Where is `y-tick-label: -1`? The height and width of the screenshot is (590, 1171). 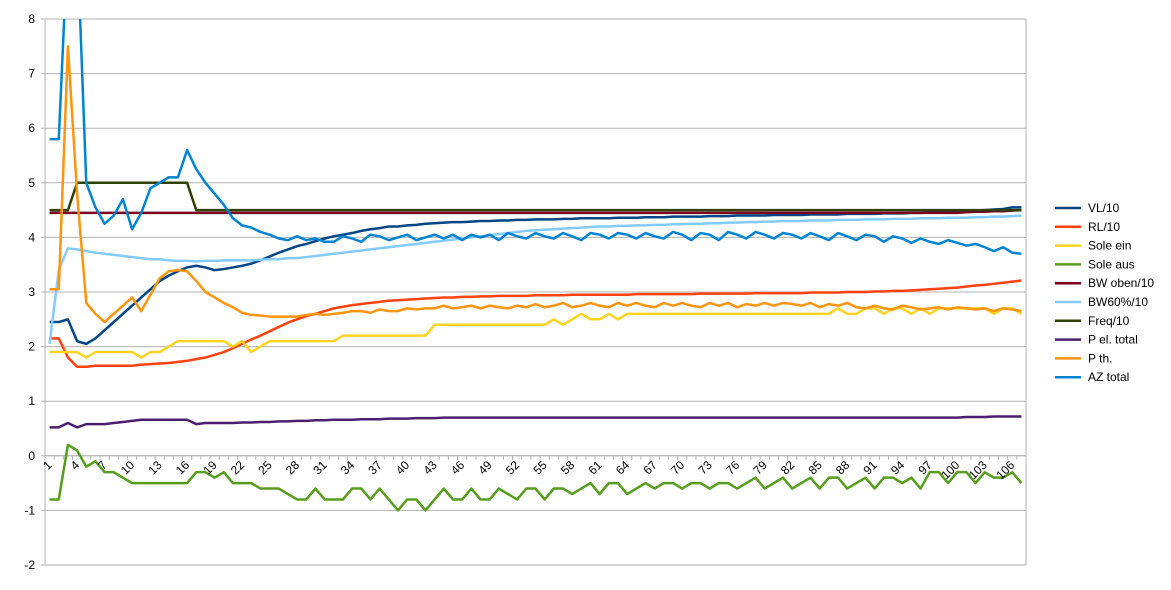 y-tick-label: -1 is located at coordinates (29, 510).